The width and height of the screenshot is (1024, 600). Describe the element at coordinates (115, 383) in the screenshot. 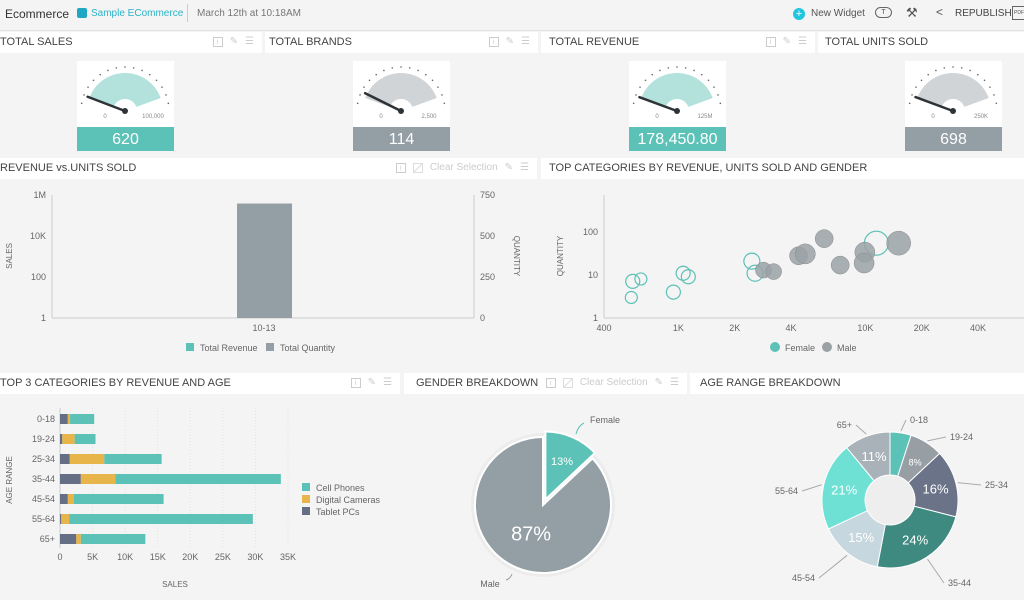

I see `widget-title: TOP 3 CATEGORIES BY REVENUE AND AGE` at that location.